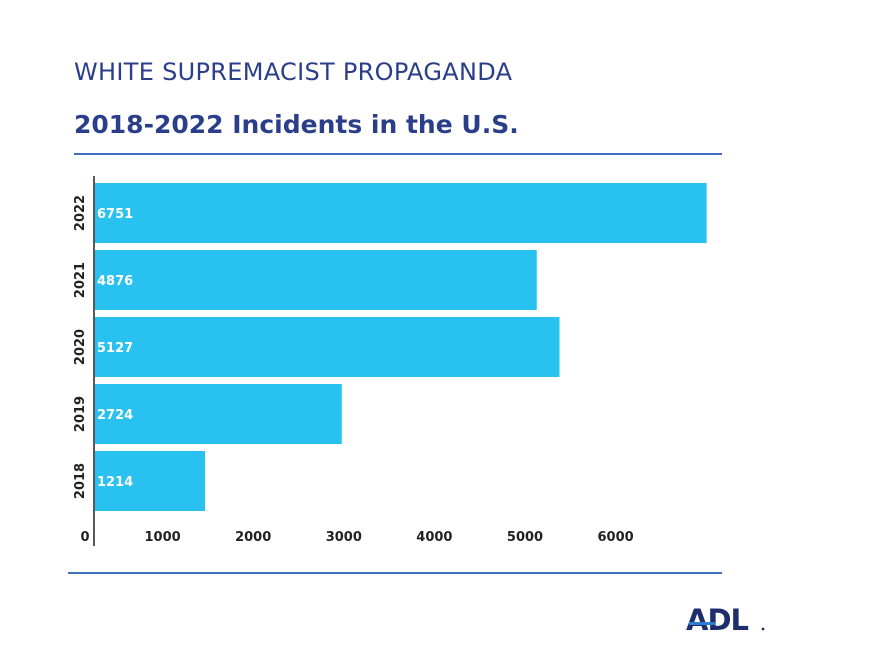  I want to click on chart-subtitle: 2018-2022 Incidents in the U.S., so click(296, 124).